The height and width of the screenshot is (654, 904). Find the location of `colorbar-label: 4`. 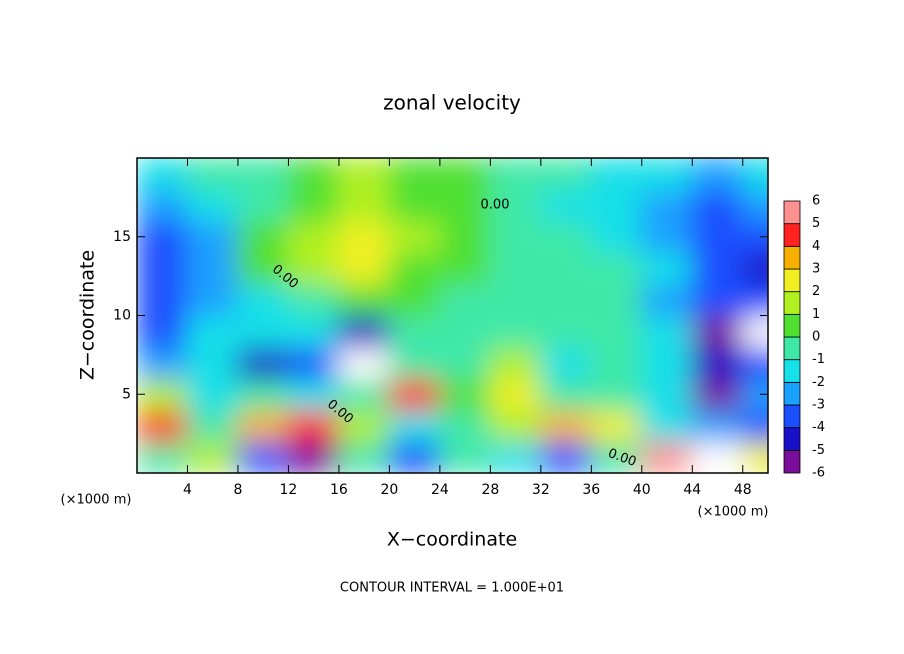

colorbar-label: 4 is located at coordinates (816, 246).